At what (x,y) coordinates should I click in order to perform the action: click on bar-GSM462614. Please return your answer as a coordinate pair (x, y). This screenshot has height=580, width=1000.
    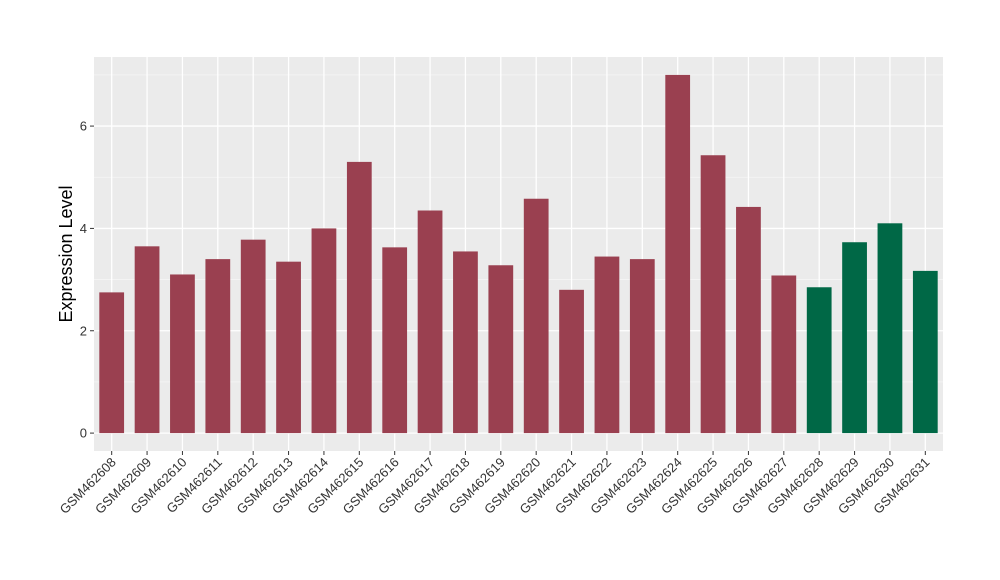
    Looking at the image, I should click on (324, 331).